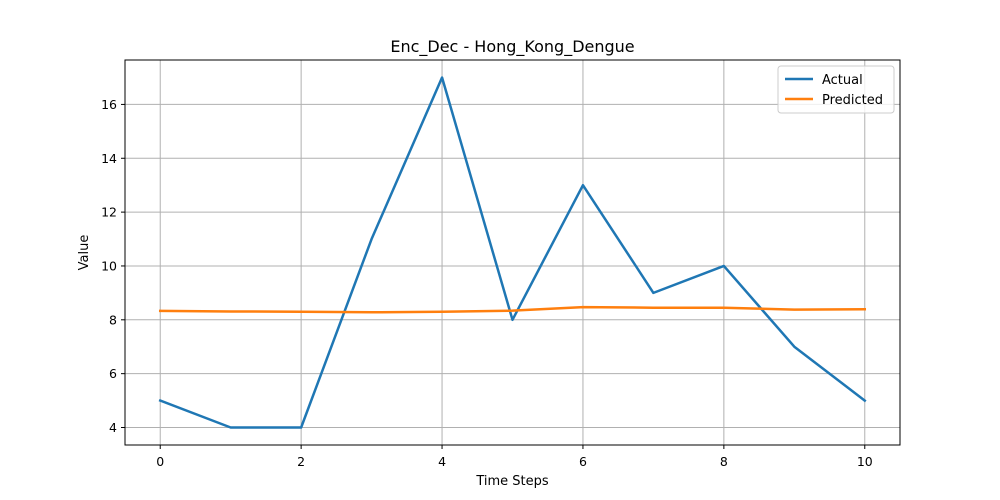 This screenshot has height=500, width=1000. I want to click on x-tick-label: 4, so click(442, 461).